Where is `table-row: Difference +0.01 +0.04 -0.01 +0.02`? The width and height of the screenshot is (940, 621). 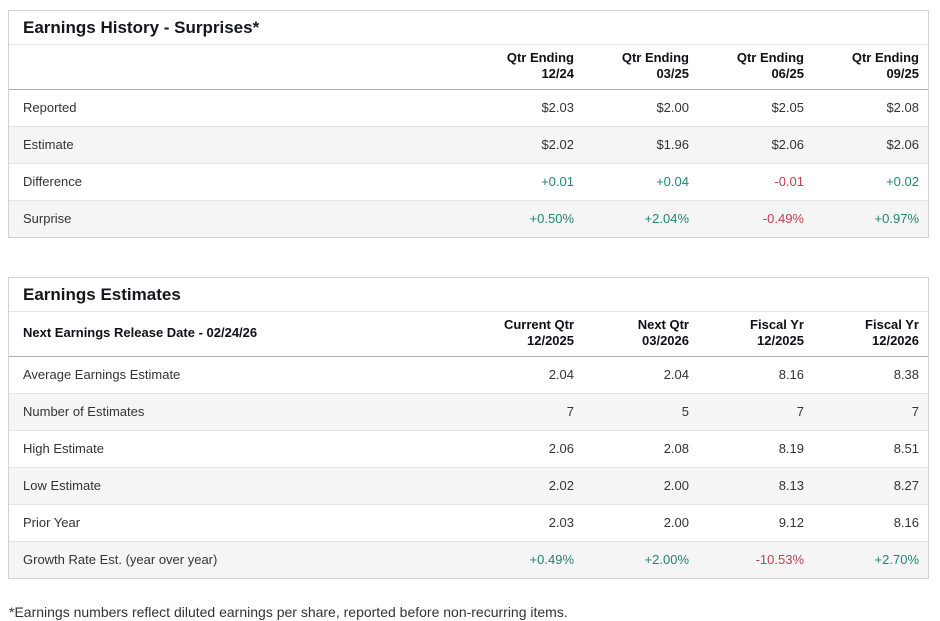
table-row: Difference +0.01 +0.04 -0.01 +0.02 is located at coordinates (468, 182).